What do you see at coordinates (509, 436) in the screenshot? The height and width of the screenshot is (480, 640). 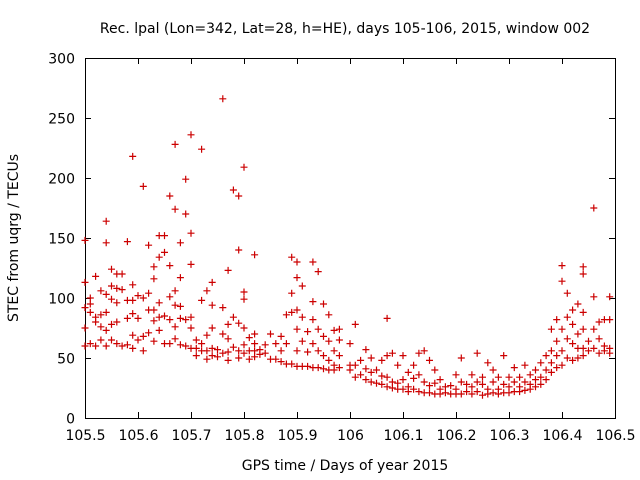 I see `x-tick-label: 106.3` at bounding box center [509, 436].